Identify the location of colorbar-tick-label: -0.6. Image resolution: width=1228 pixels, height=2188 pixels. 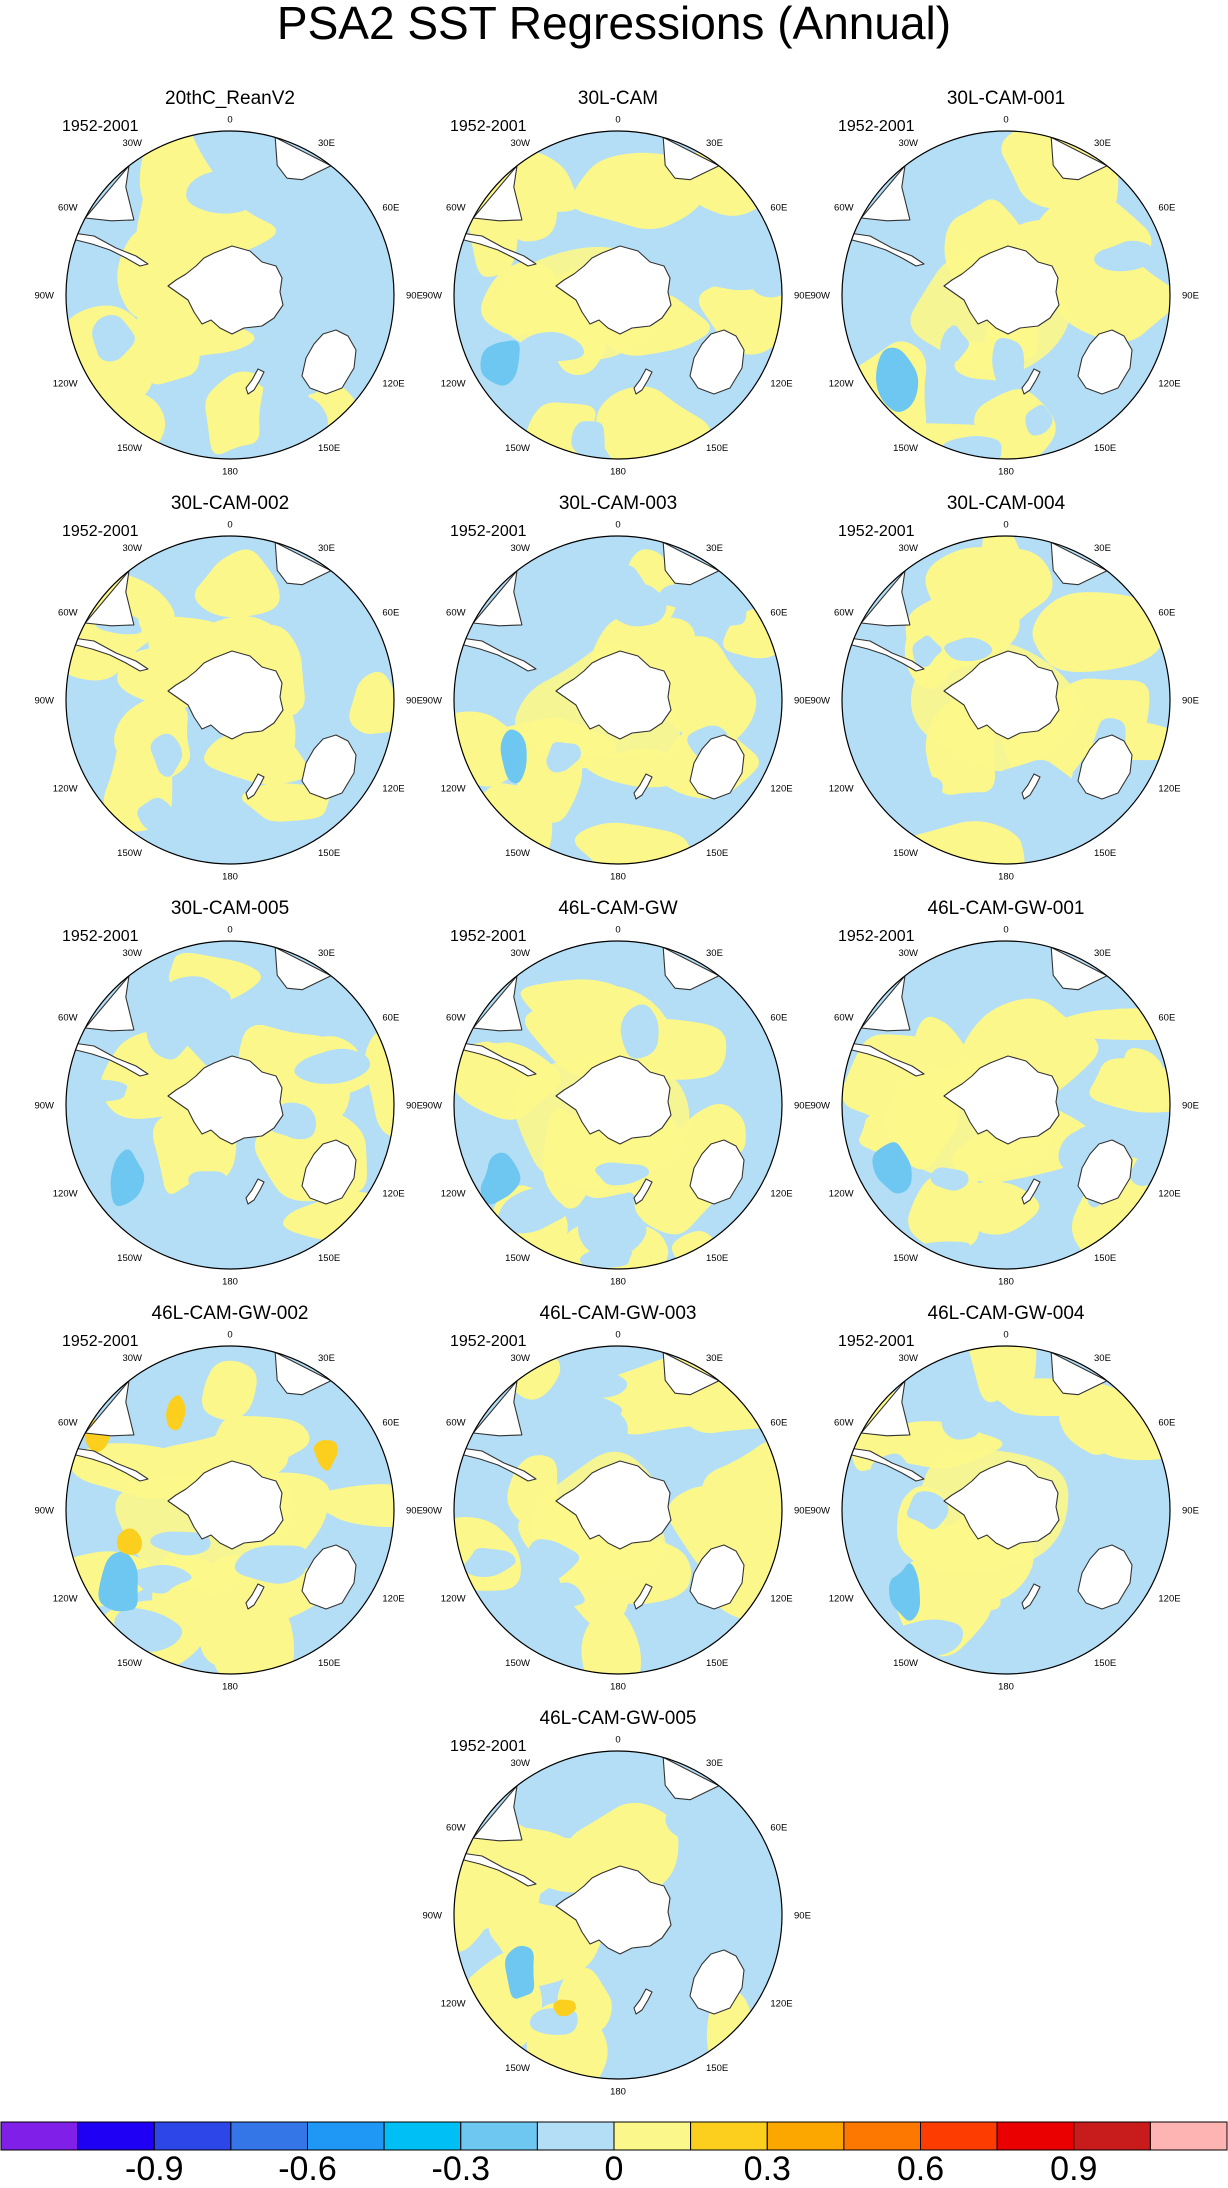
(307, 2169).